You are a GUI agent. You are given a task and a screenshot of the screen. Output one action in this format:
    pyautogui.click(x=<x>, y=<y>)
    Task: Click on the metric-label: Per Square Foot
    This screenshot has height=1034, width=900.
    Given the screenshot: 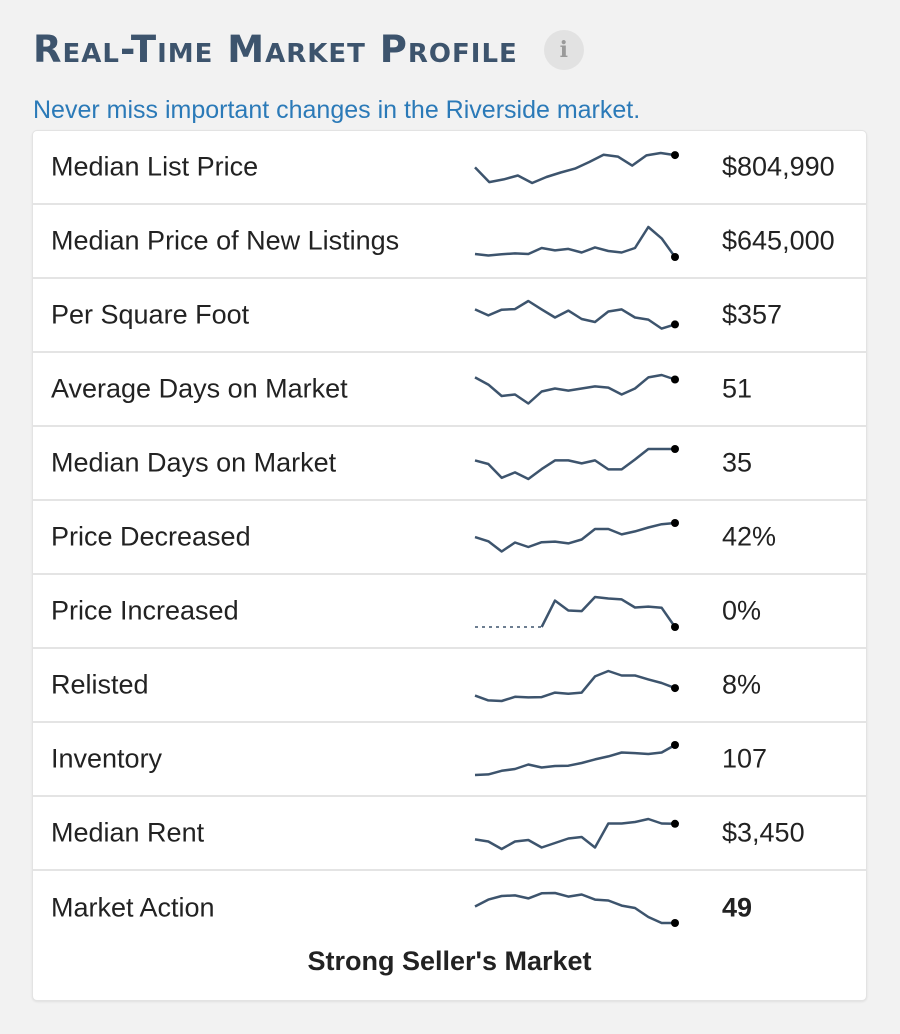 What is the action you would take?
    pyautogui.click(x=150, y=314)
    